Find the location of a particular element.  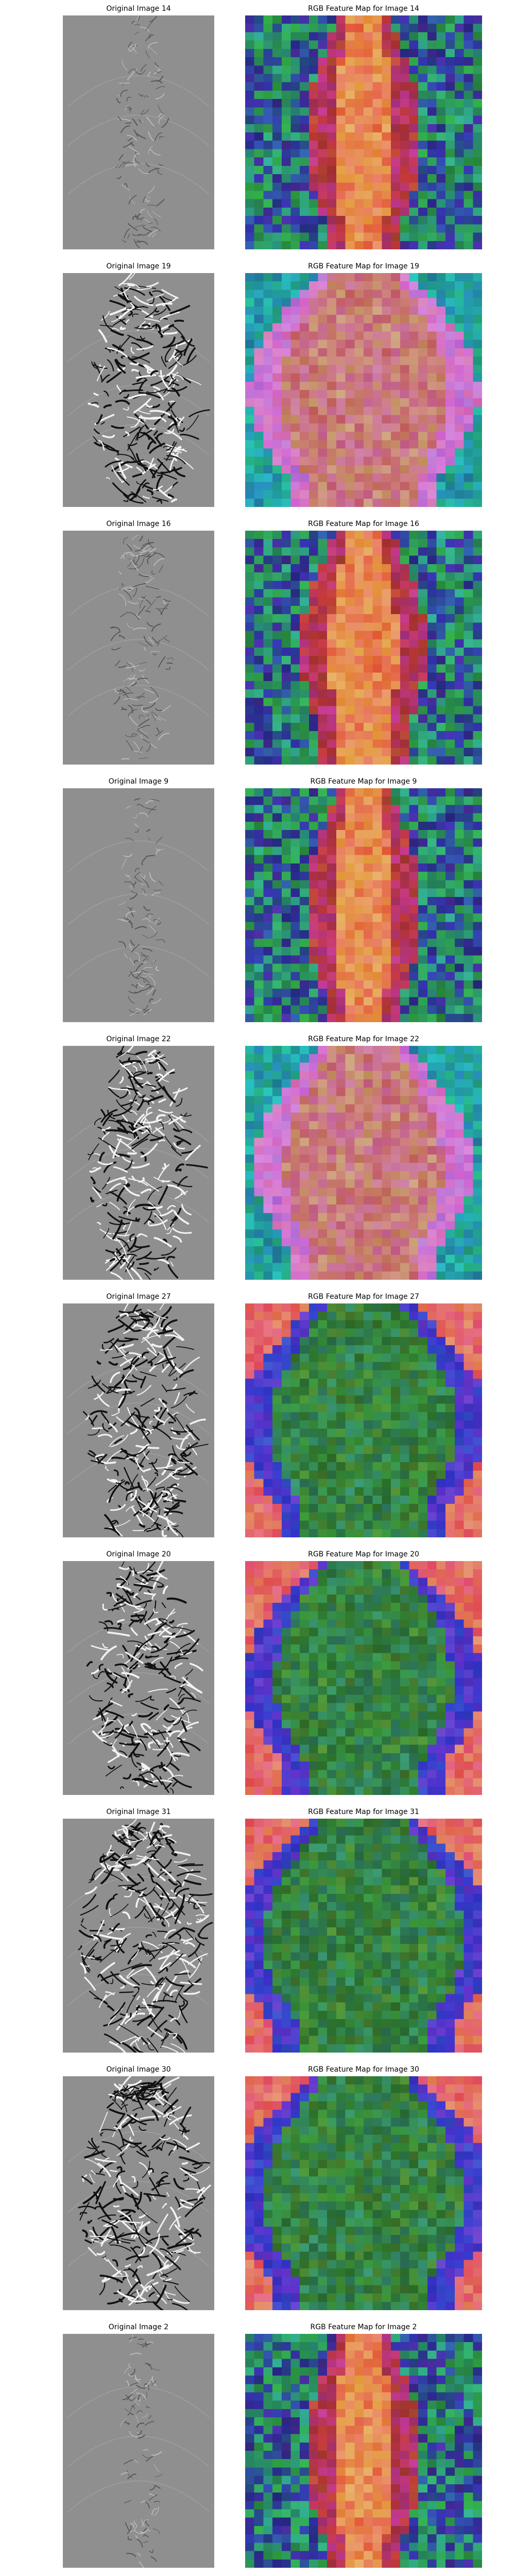

original-image-title: Original Image 16 is located at coordinates (138, 524).